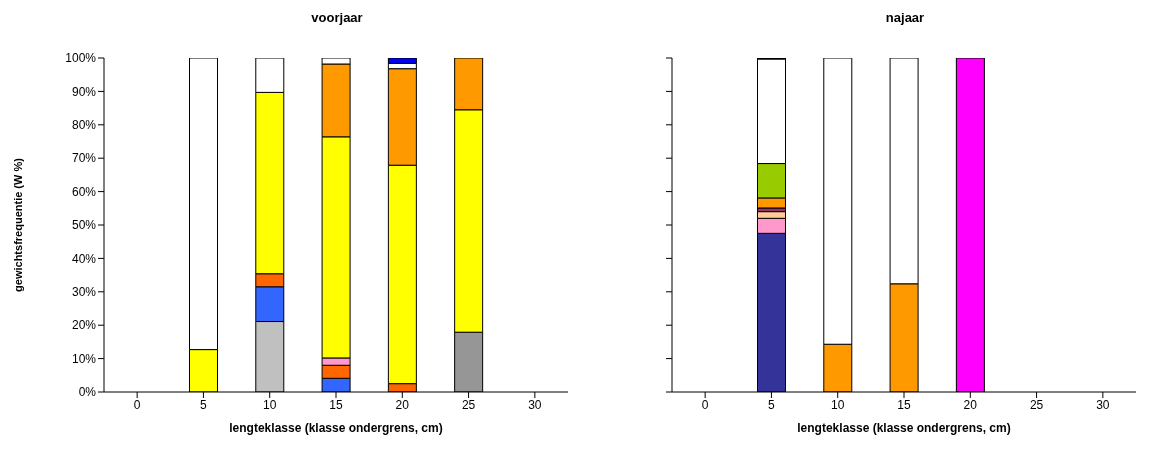 The image size is (1152, 472). Describe the element at coordinates (81, 58) in the screenshot. I see `y-tick-label: 100%` at that location.